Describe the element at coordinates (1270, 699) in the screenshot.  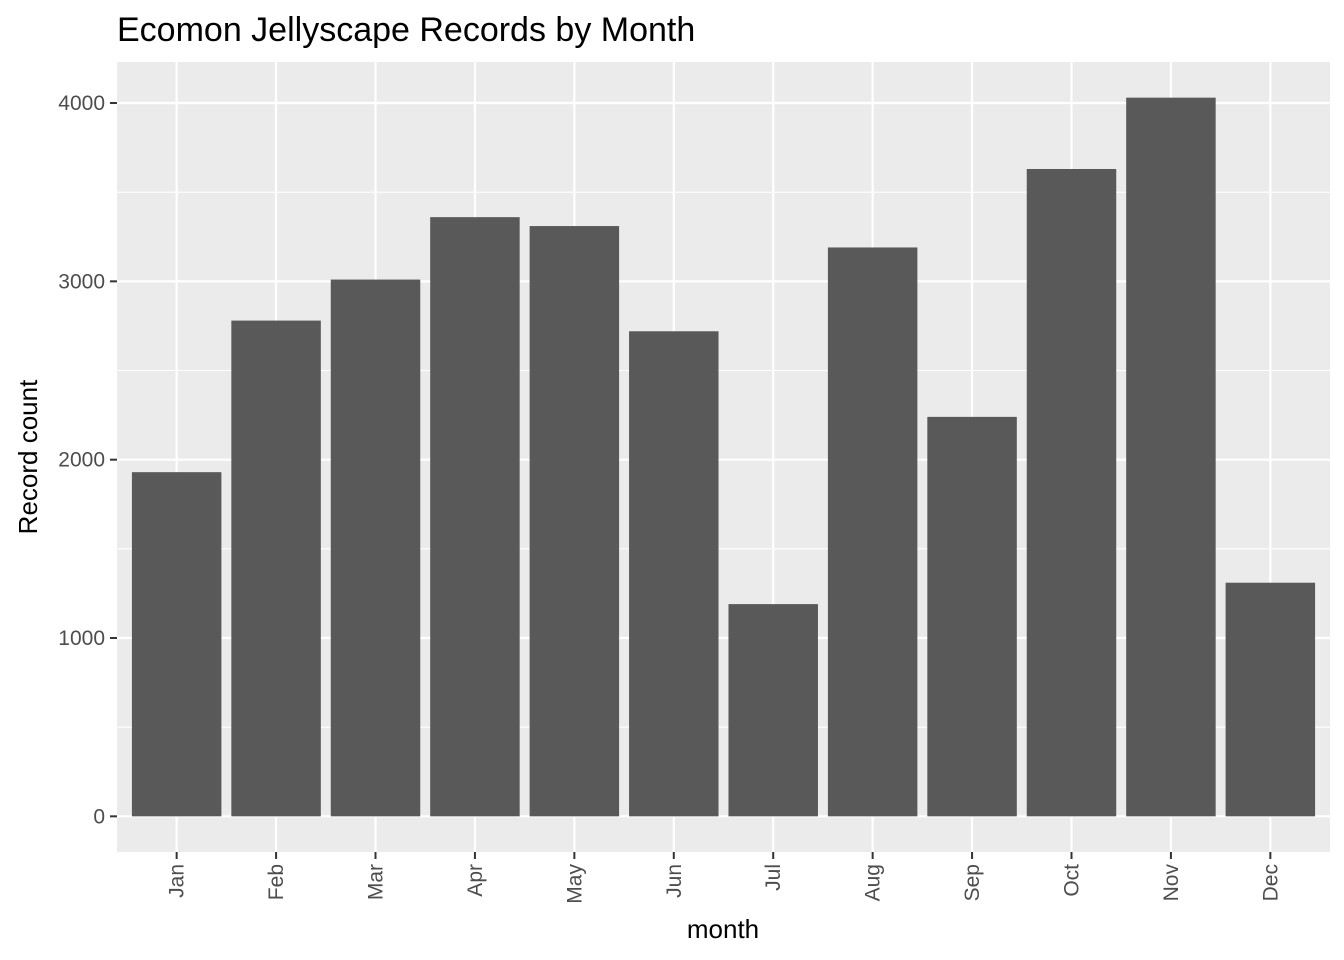
I see `bar-dec` at that location.